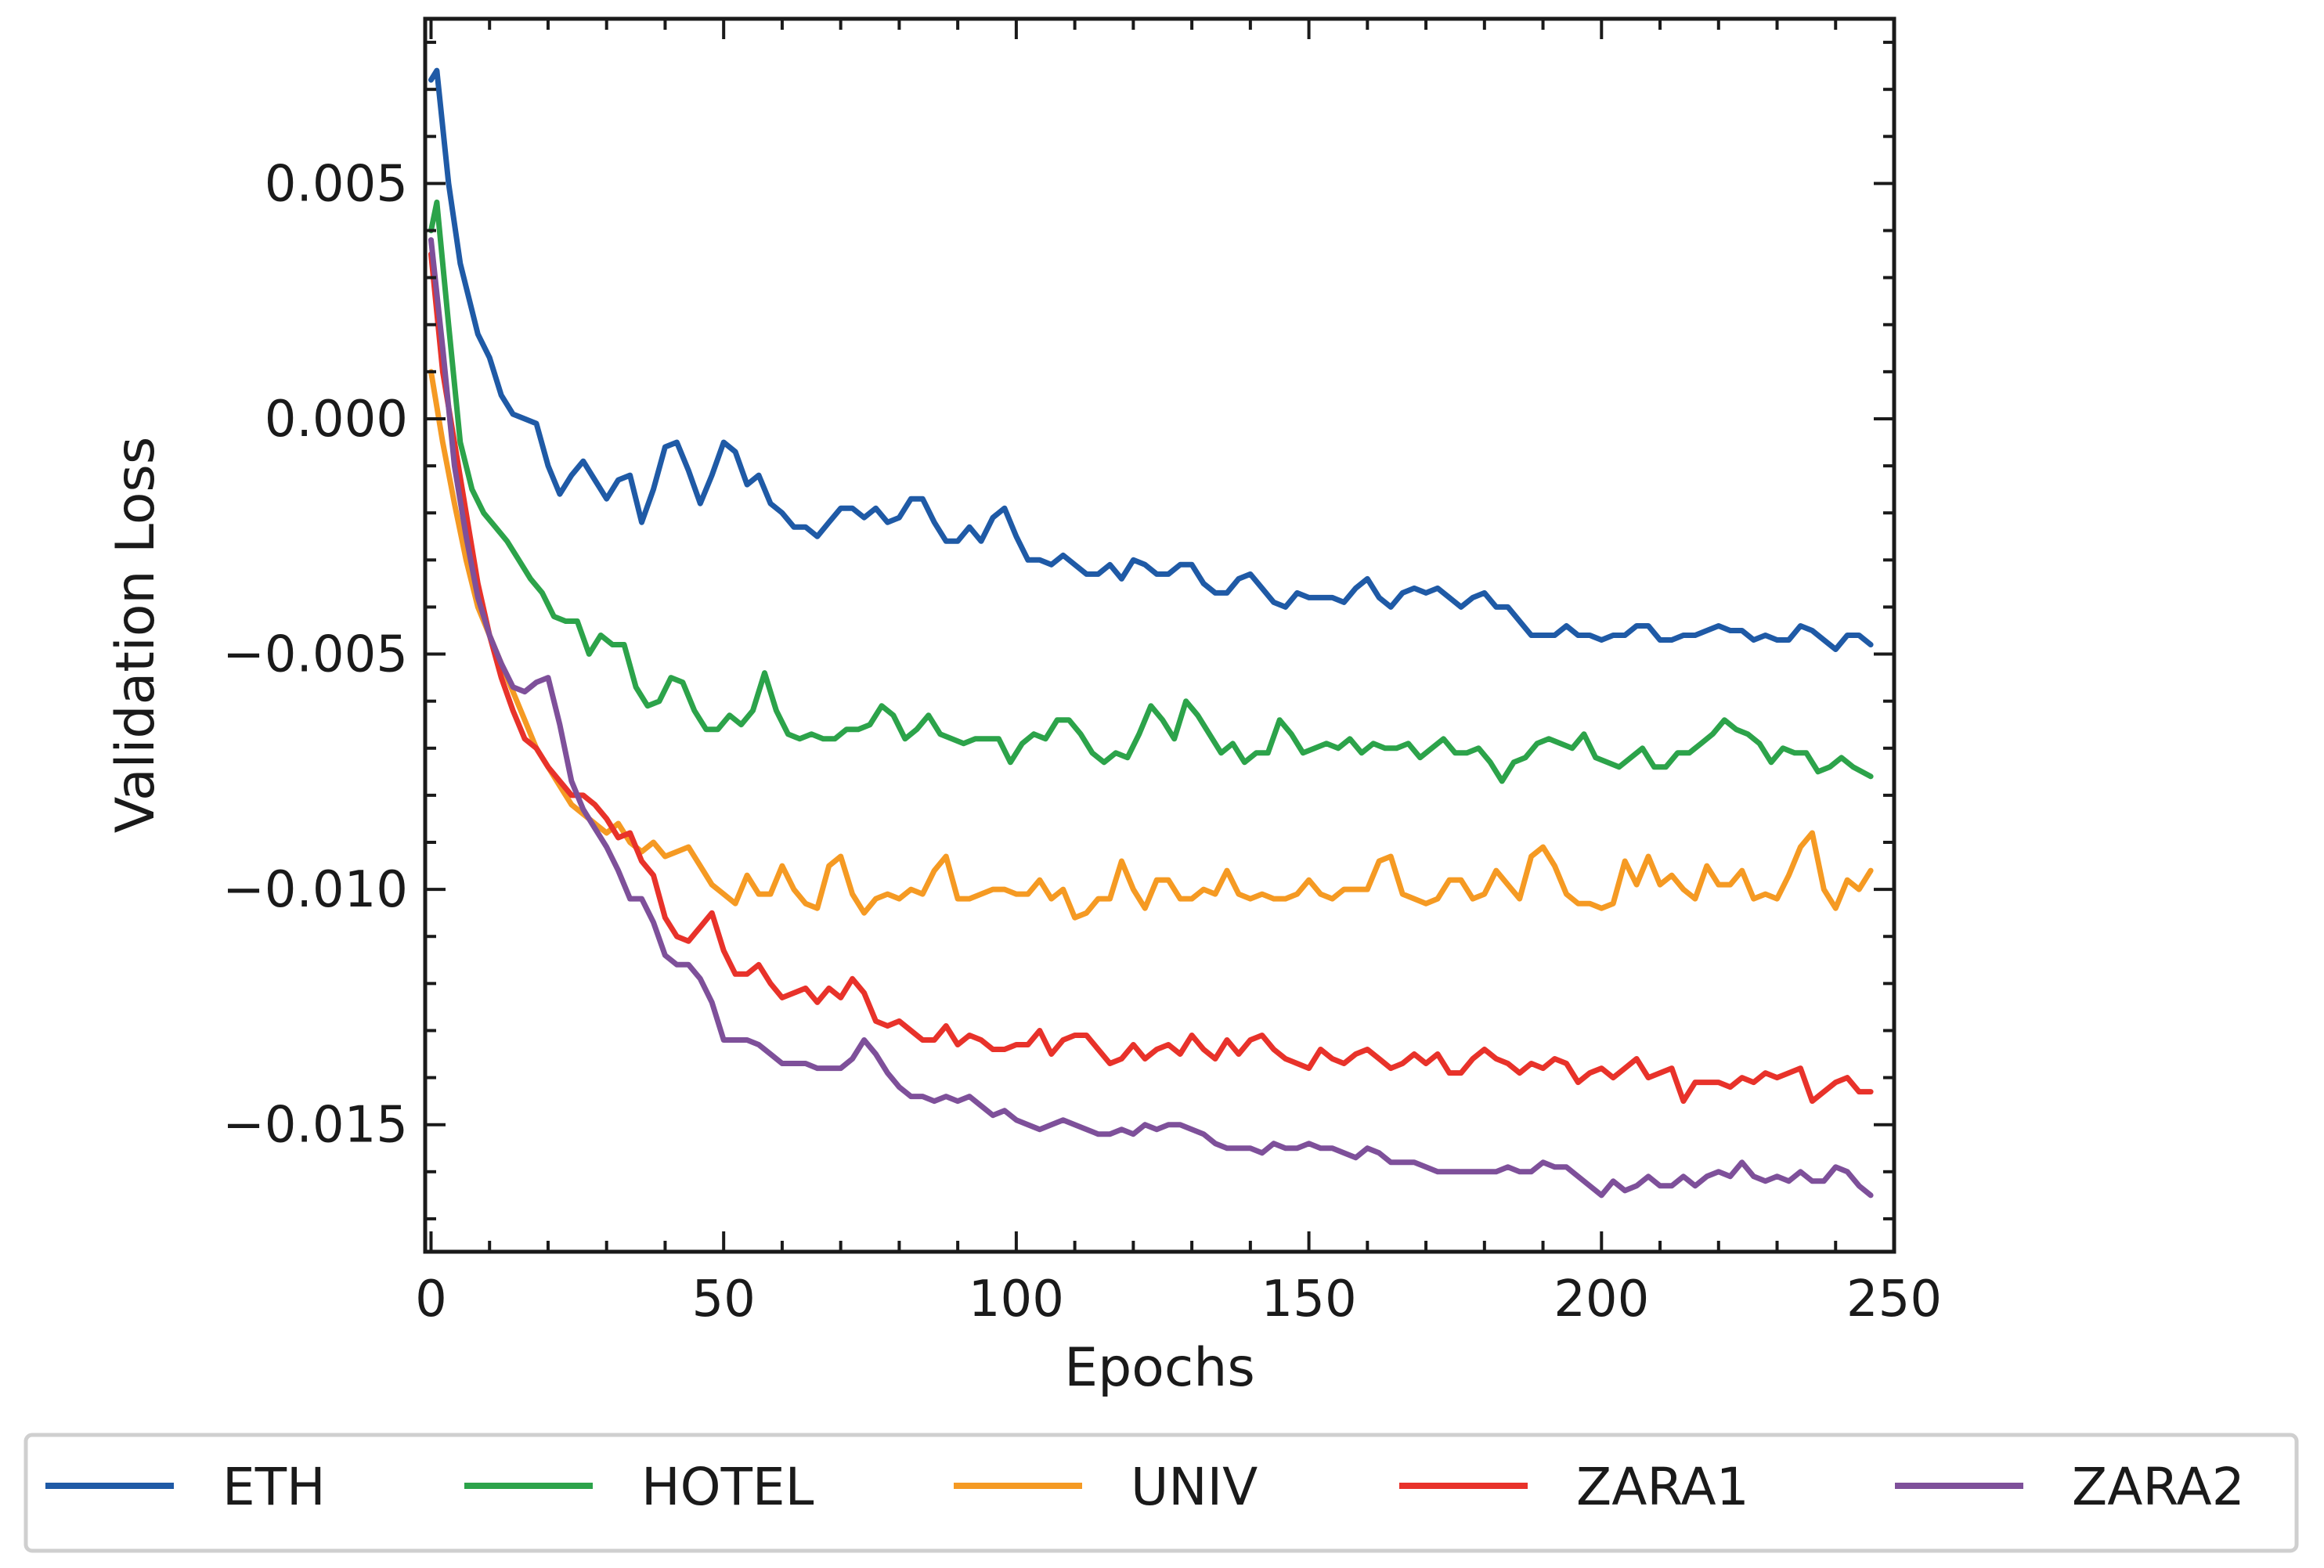 The width and height of the screenshot is (2324, 1568). I want to click on y-tick-label: −0.010, so click(315, 890).